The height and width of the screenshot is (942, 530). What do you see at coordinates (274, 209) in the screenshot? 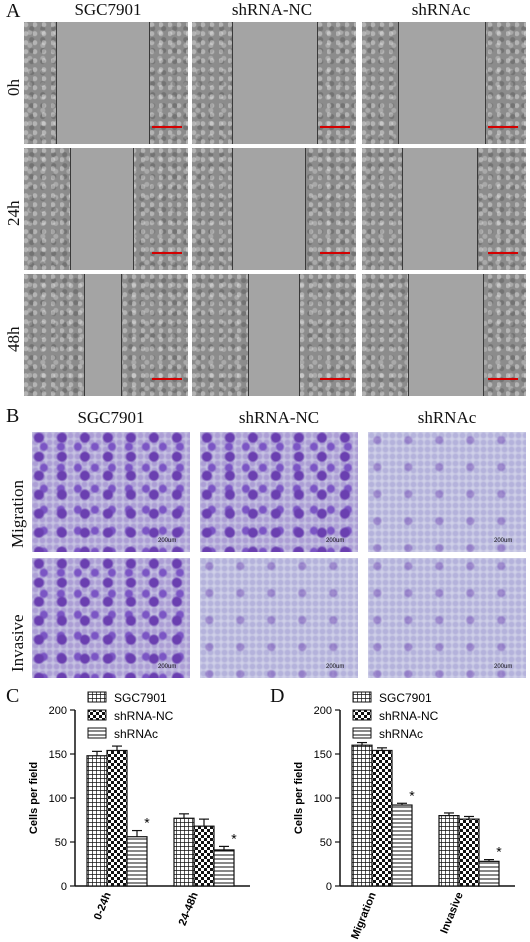
I see `wound-image-shrna-nc-24h` at bounding box center [274, 209].